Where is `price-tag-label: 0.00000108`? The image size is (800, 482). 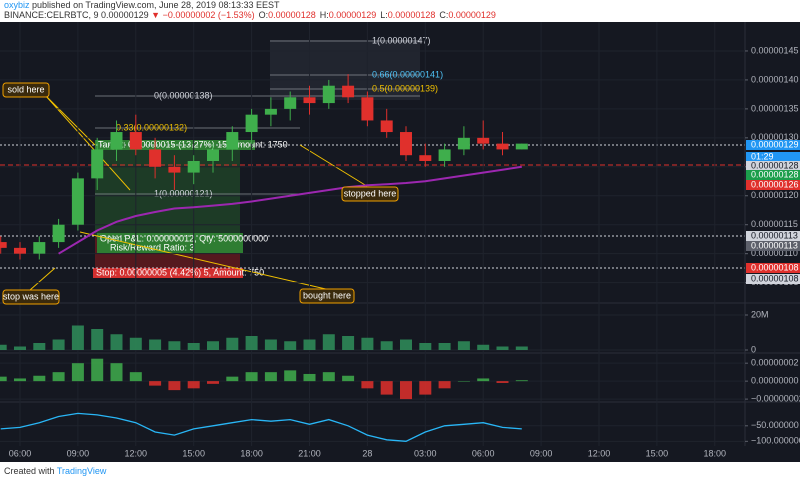
price-tag-label: 0.00000108 is located at coordinates (775, 278).